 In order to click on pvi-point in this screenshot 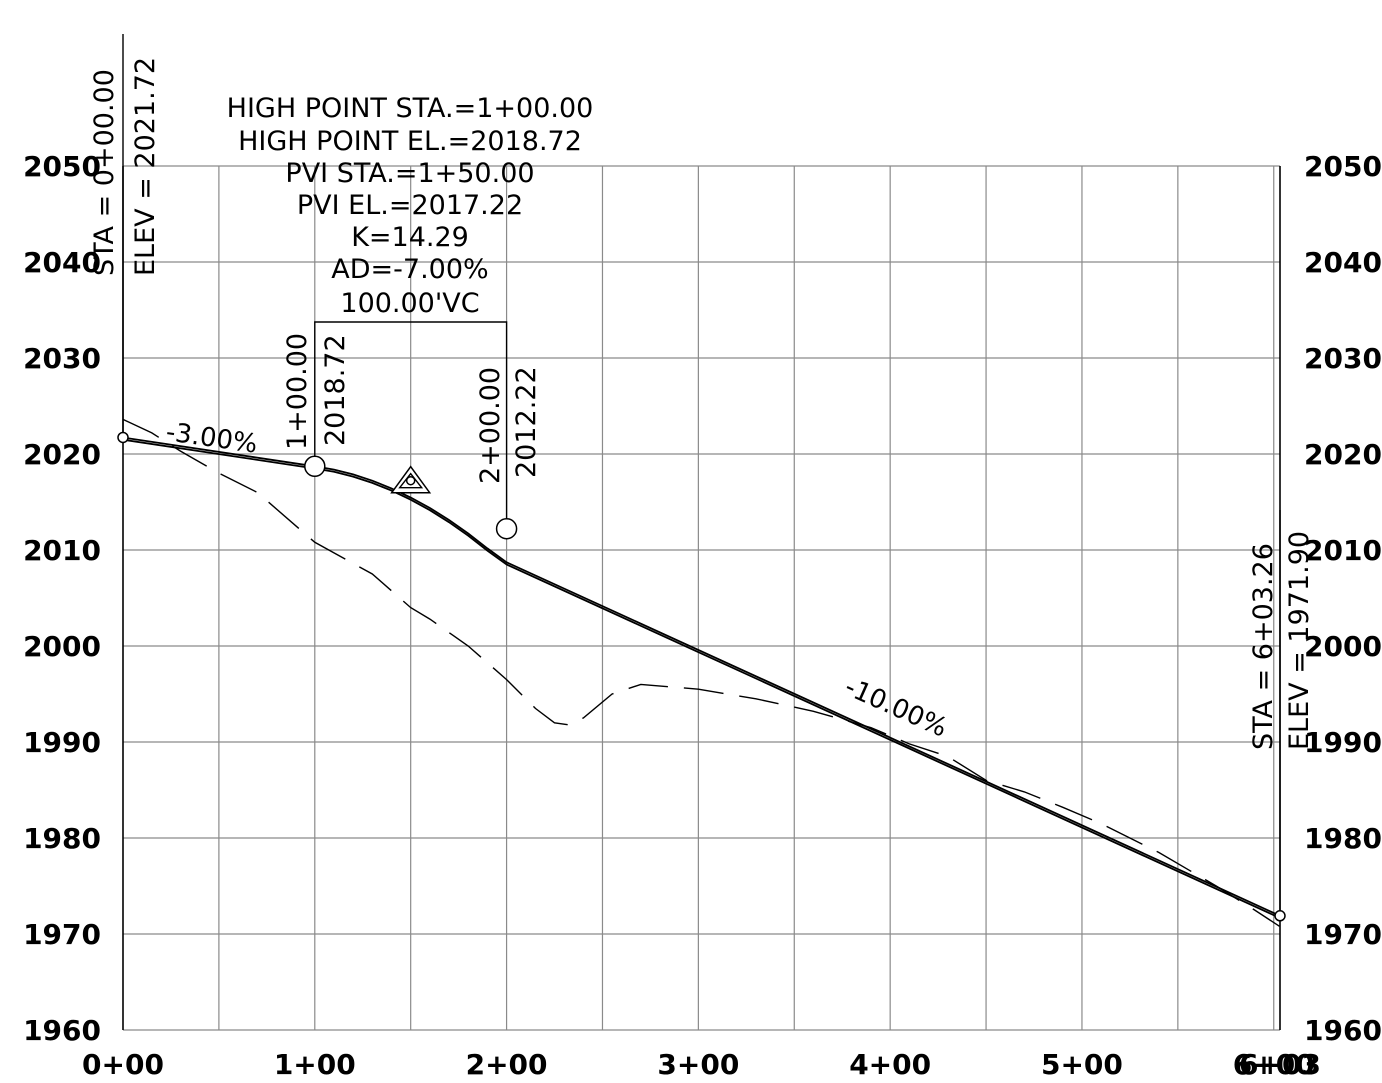, I will do `click(410, 480)`.